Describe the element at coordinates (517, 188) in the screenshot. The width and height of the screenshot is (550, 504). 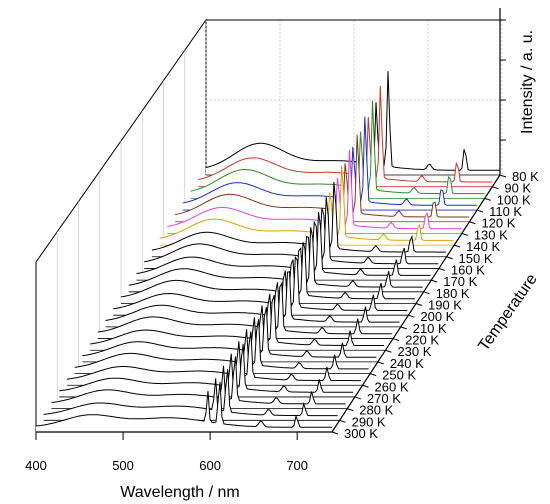
I see `temperature-tick-label: 90 K` at that location.